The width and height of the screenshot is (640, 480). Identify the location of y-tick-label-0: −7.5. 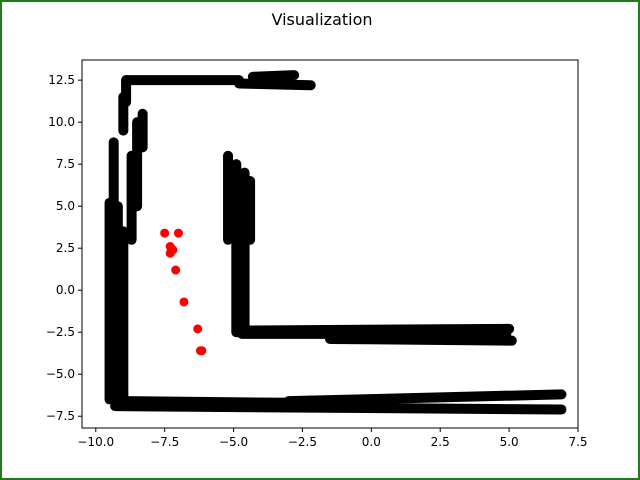
(60, 416).